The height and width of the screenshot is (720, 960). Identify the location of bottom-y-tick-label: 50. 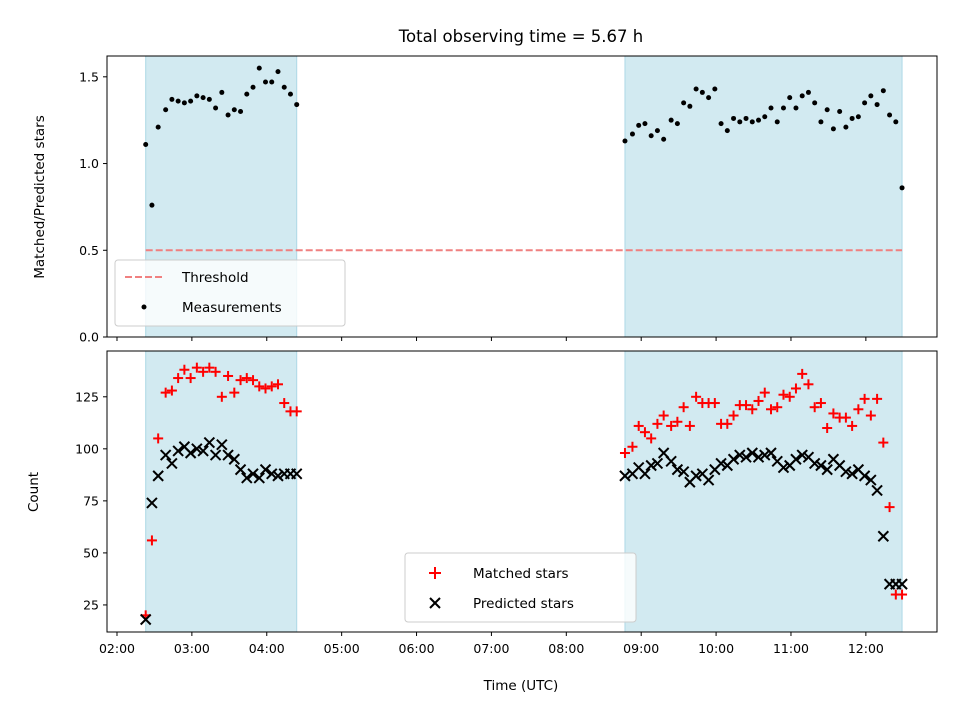
(91, 552).